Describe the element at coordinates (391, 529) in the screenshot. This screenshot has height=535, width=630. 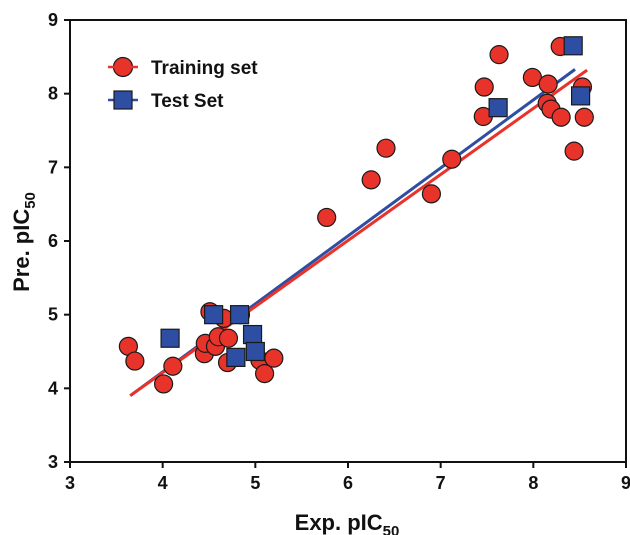
I see `x-axis-title-subscript: 50` at that location.